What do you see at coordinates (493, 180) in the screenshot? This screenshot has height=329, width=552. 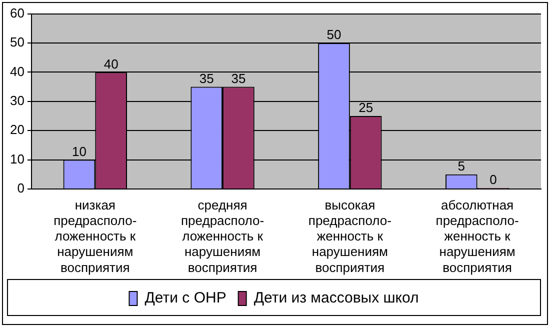 I see `data-label: 0` at bounding box center [493, 180].